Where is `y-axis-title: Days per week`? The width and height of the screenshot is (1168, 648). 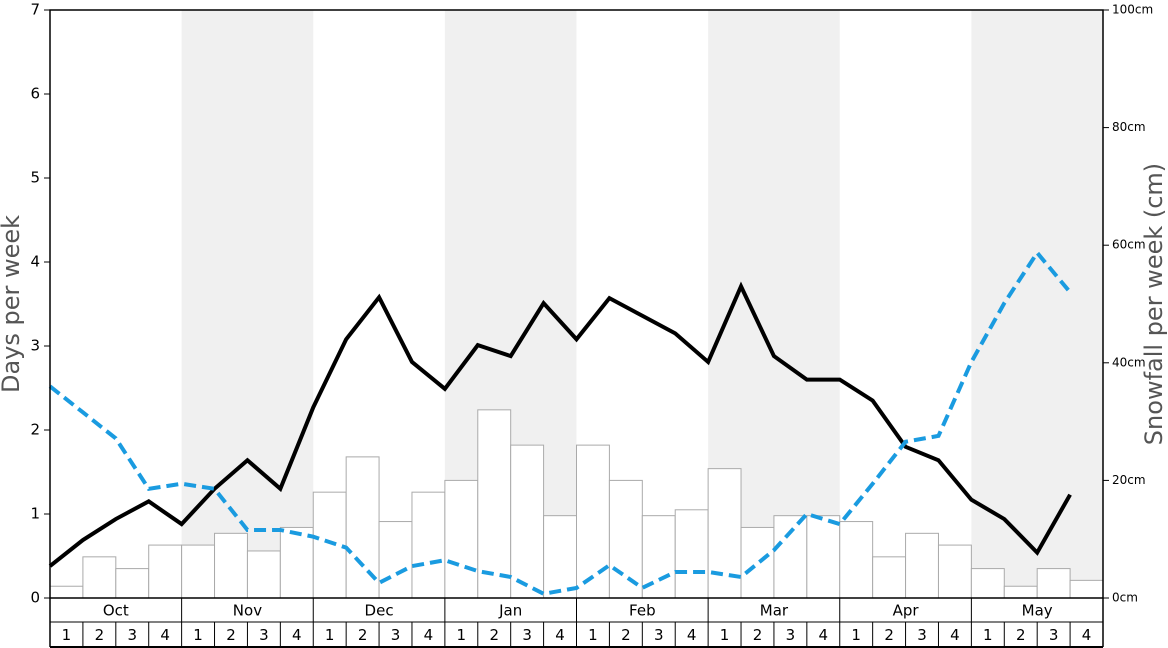
y-axis-title: Days per week is located at coordinates (12, 304).